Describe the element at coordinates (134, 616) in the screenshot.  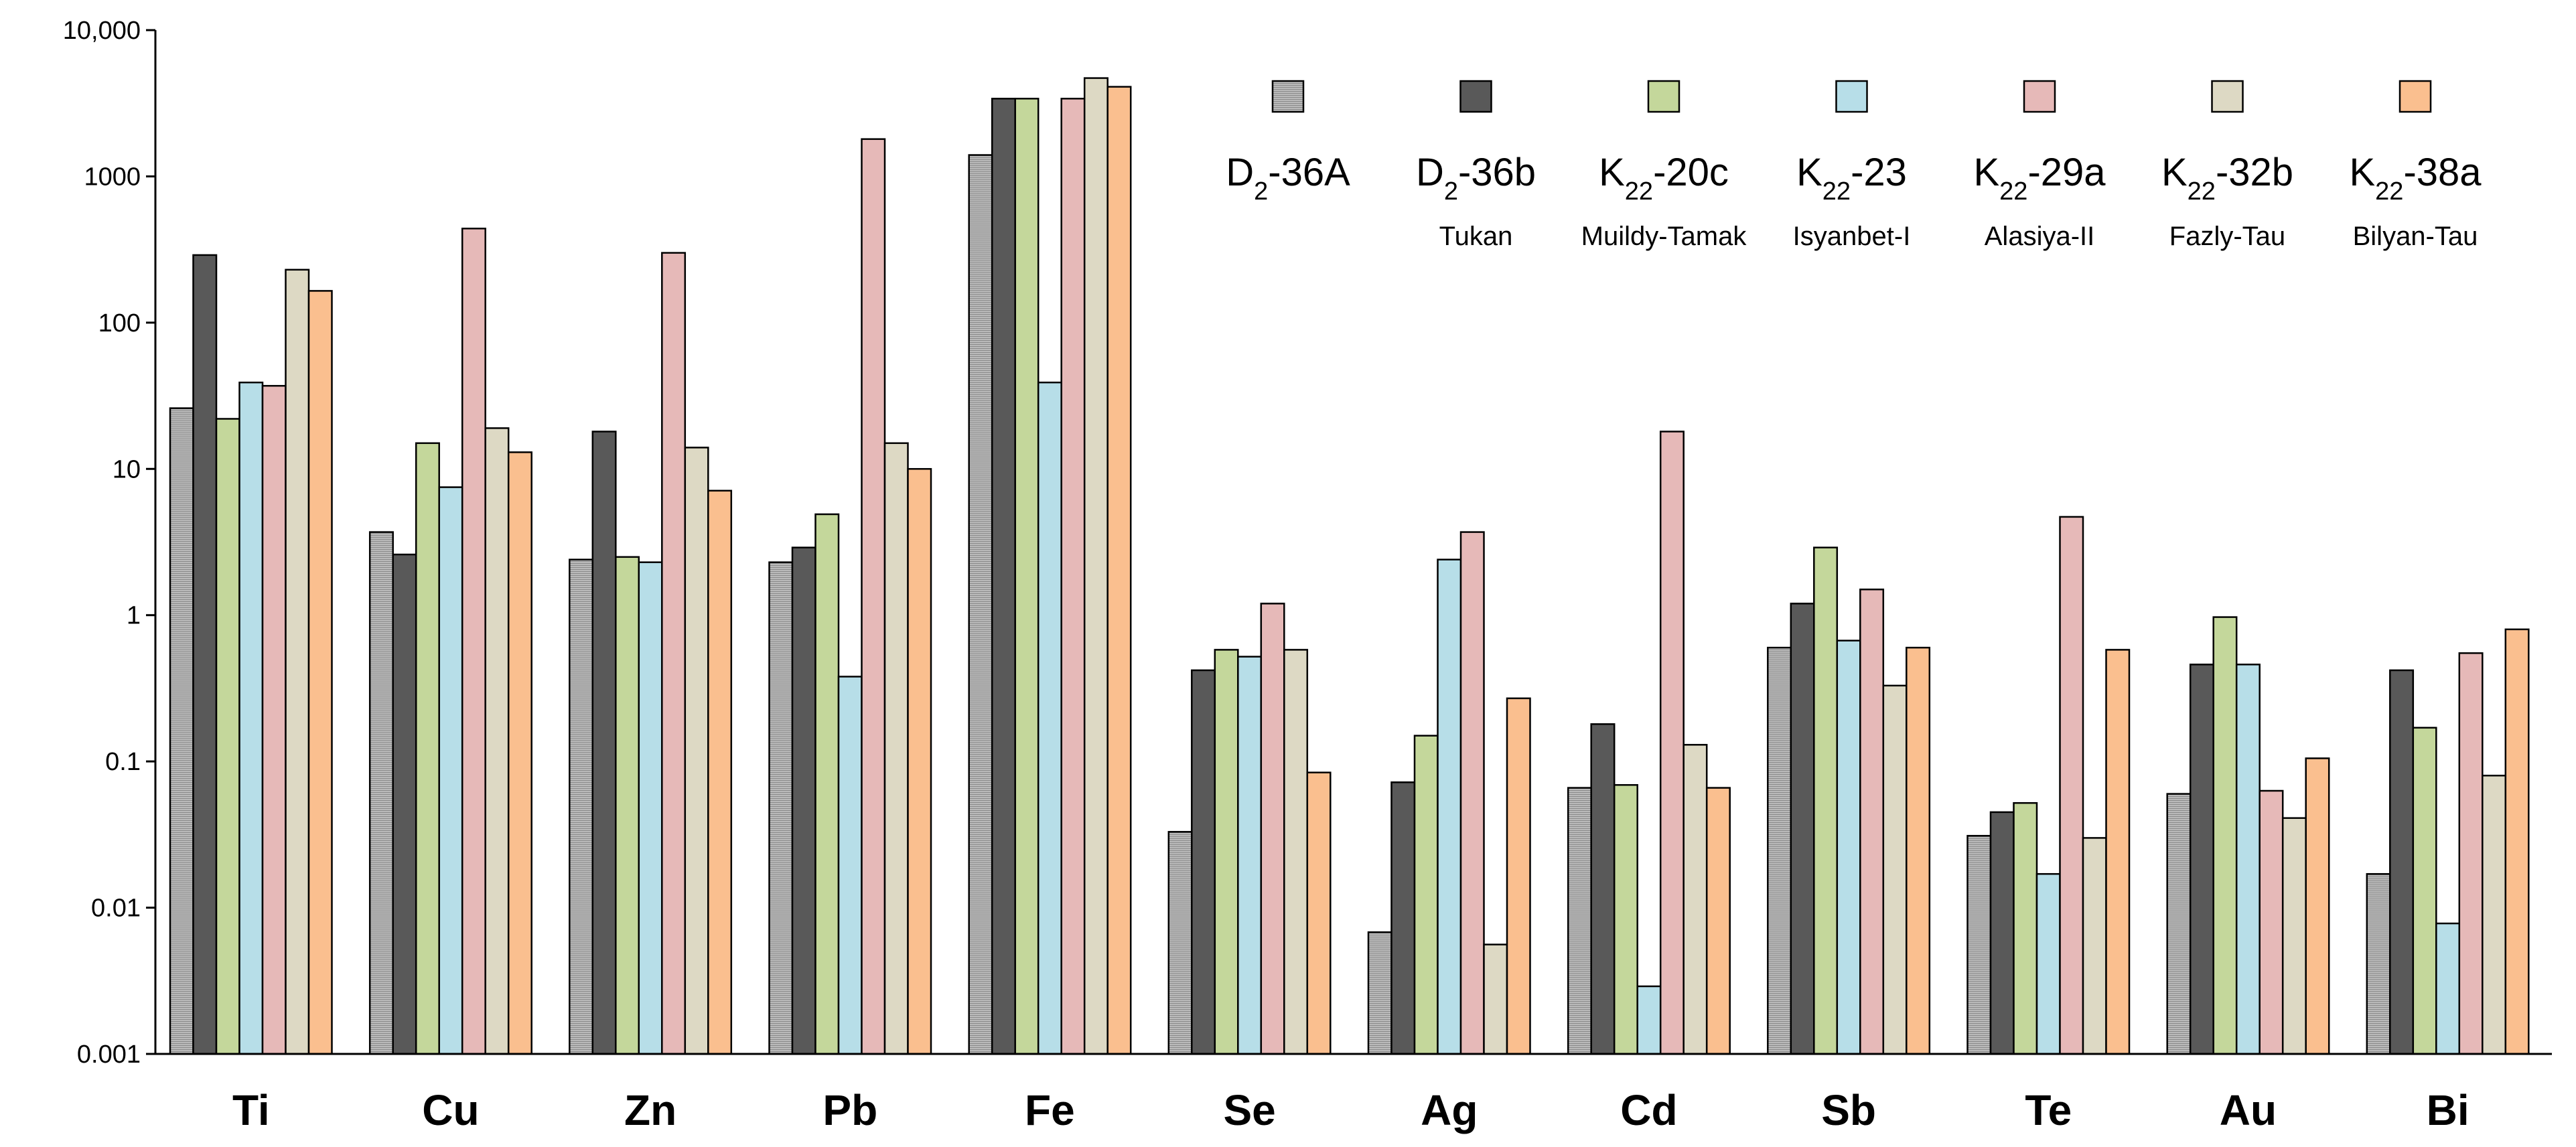
I see `y-tick-label: 1` at that location.